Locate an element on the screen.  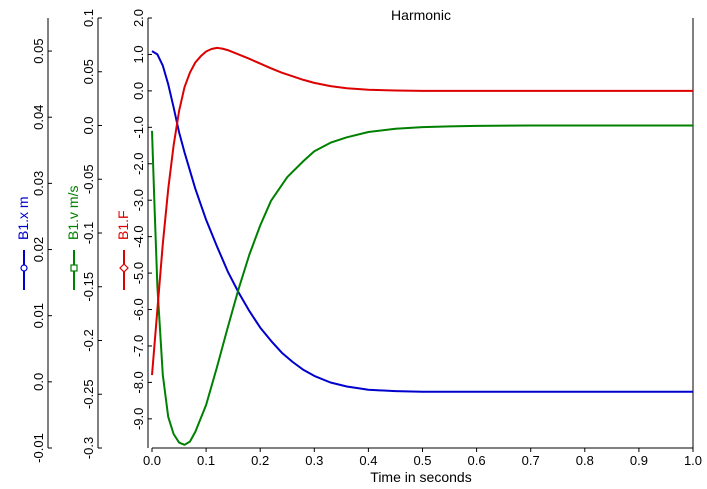
x-tick-label: 0.3 is located at coordinates (314, 460).